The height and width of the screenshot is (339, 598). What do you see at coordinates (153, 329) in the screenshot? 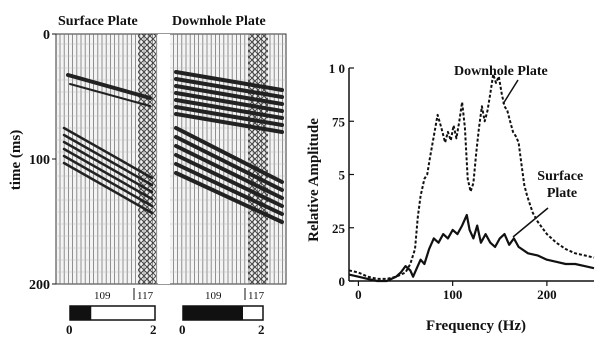
I see `surface-scale-max: 2` at bounding box center [153, 329].